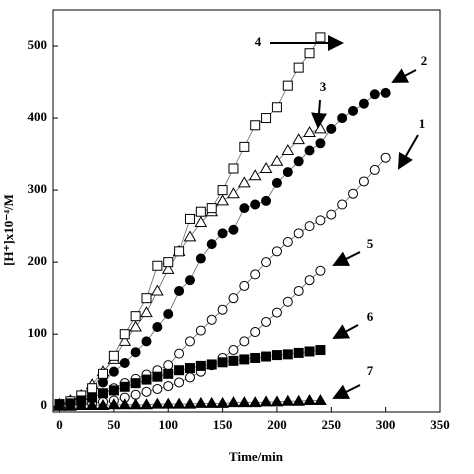  What do you see at coordinates (256, 456) in the screenshot?
I see `x-axis-label: Time/min` at bounding box center [256, 456].